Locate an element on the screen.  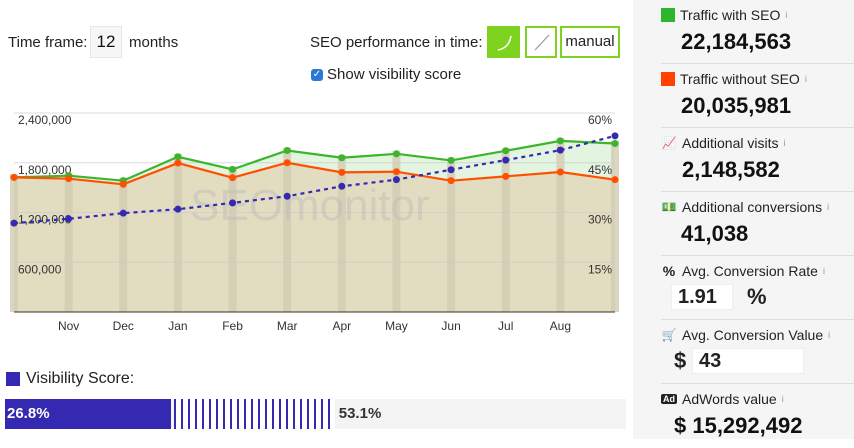
visibility-line is located at coordinates (314, 179).